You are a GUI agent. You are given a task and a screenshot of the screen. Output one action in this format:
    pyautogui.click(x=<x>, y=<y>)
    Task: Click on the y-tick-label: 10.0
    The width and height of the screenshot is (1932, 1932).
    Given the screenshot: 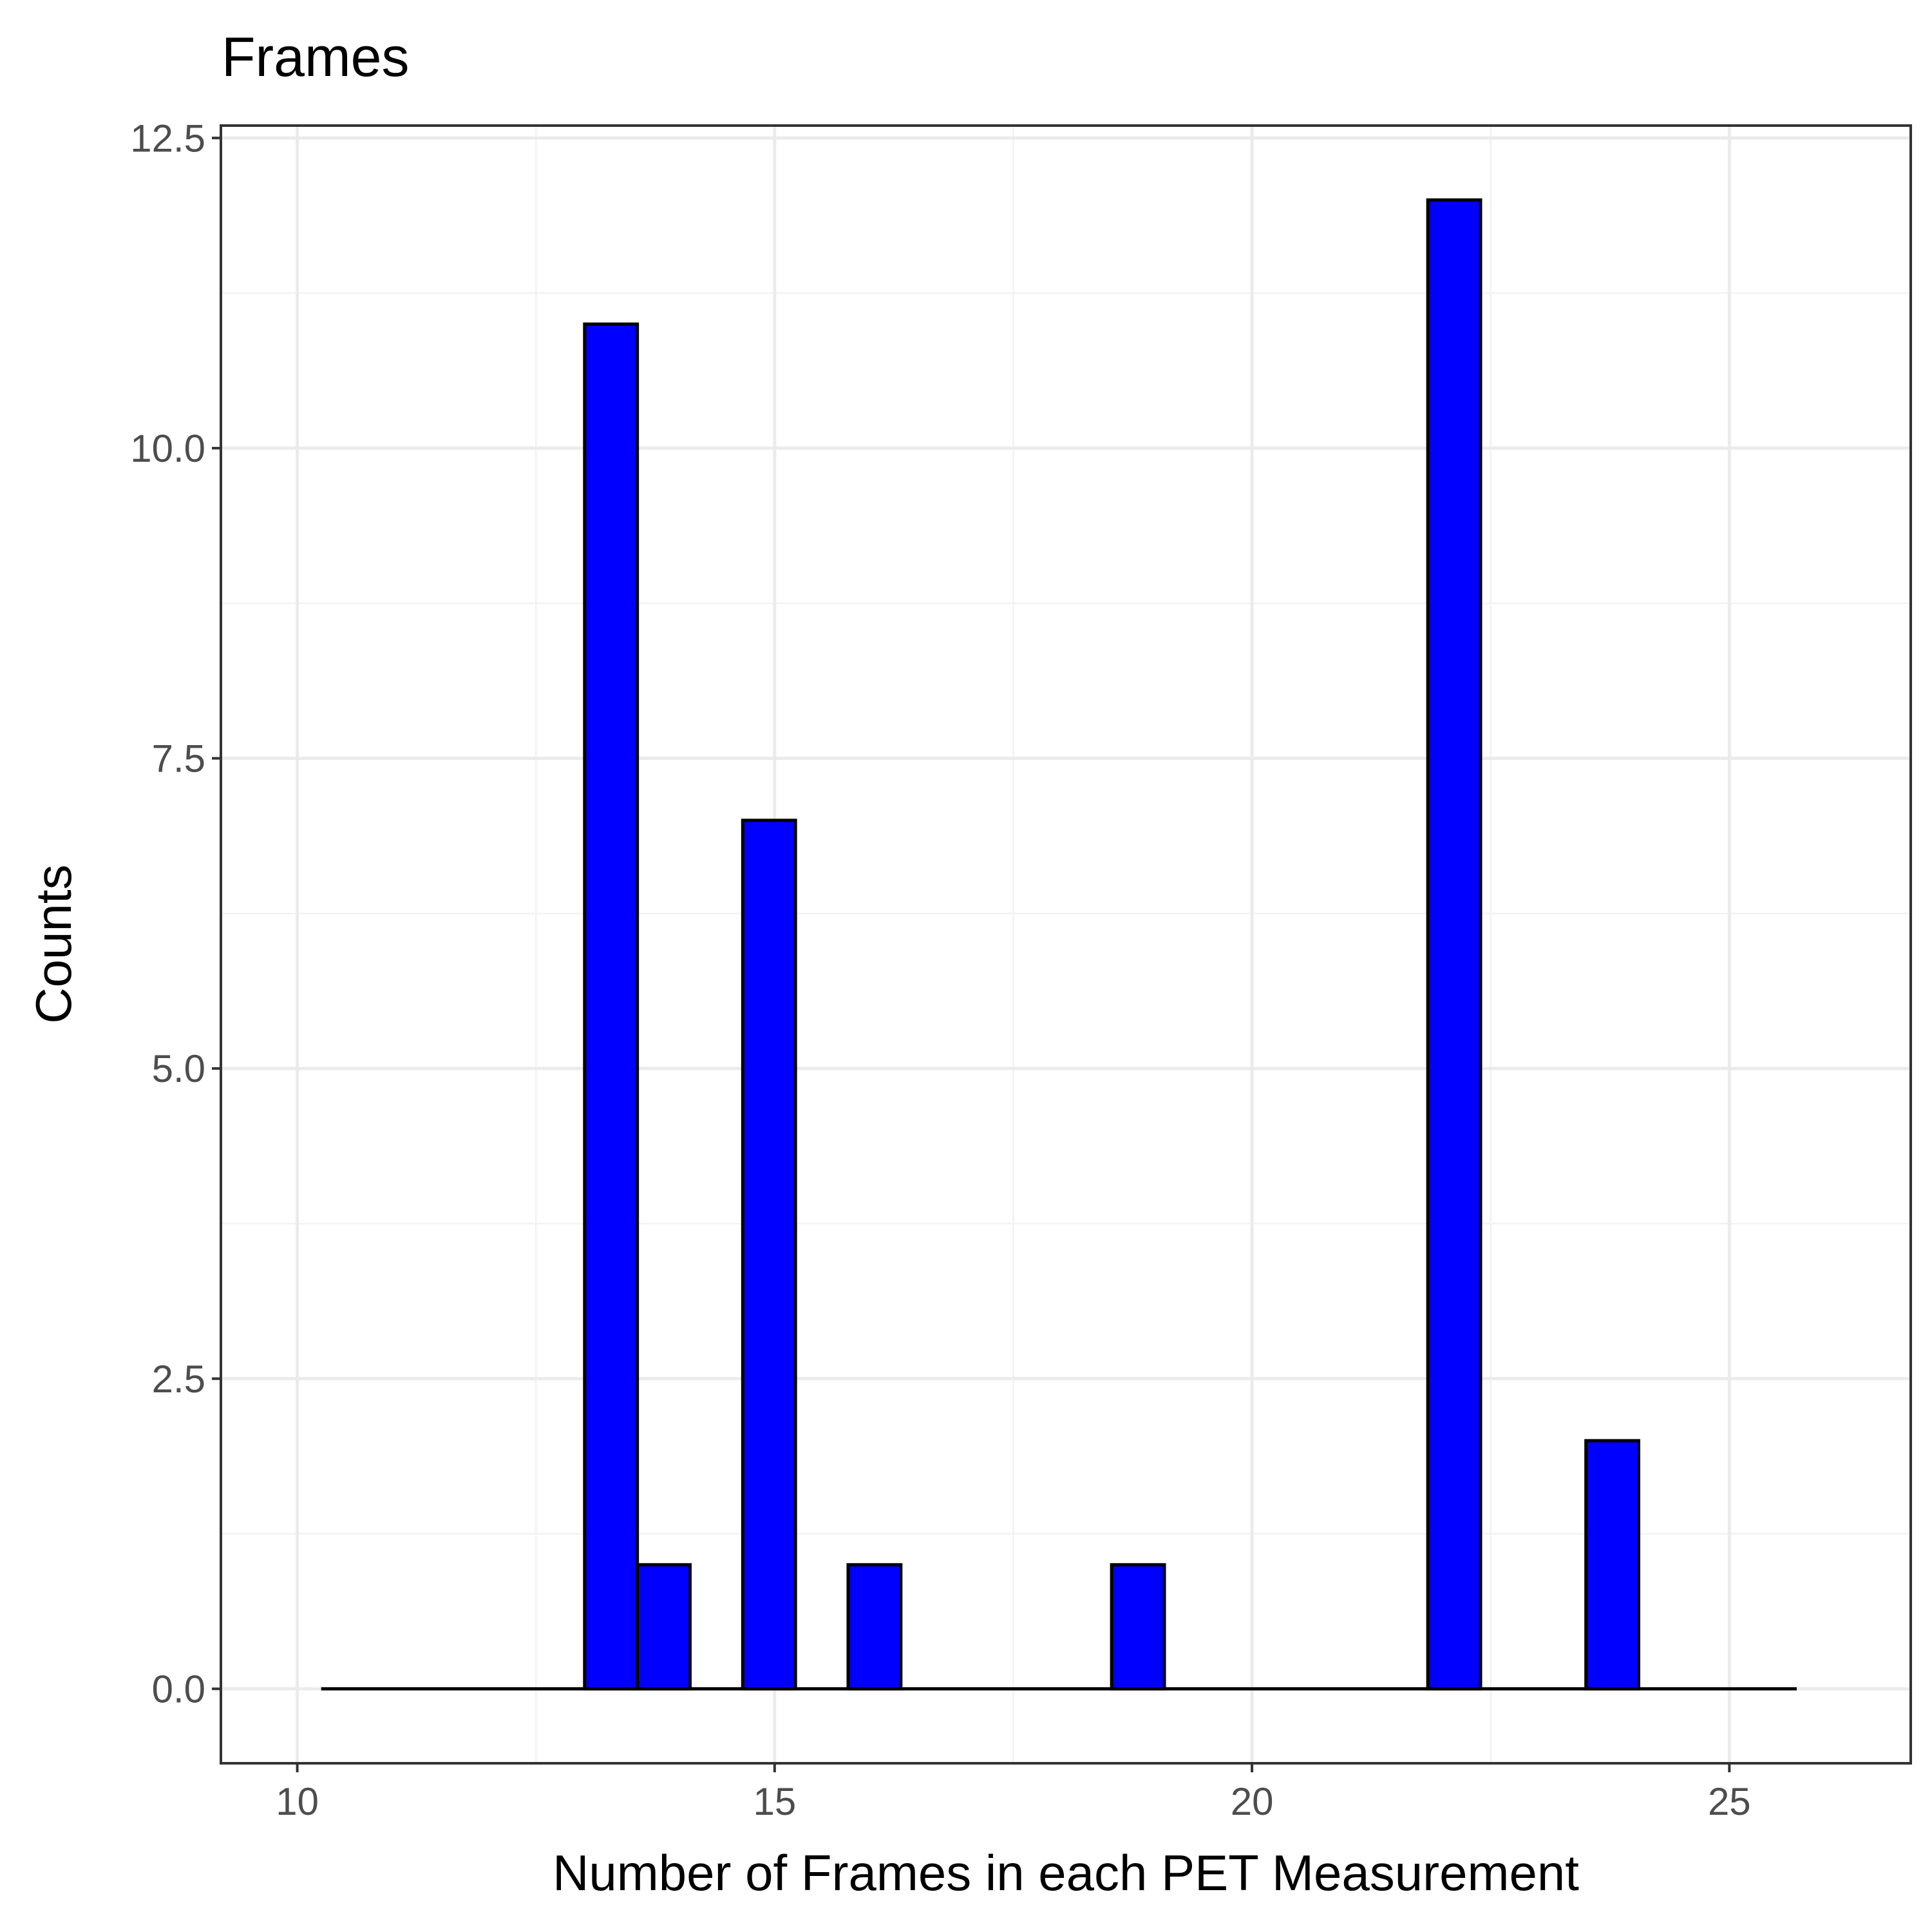 What is the action you would take?
    pyautogui.click(x=167, y=448)
    